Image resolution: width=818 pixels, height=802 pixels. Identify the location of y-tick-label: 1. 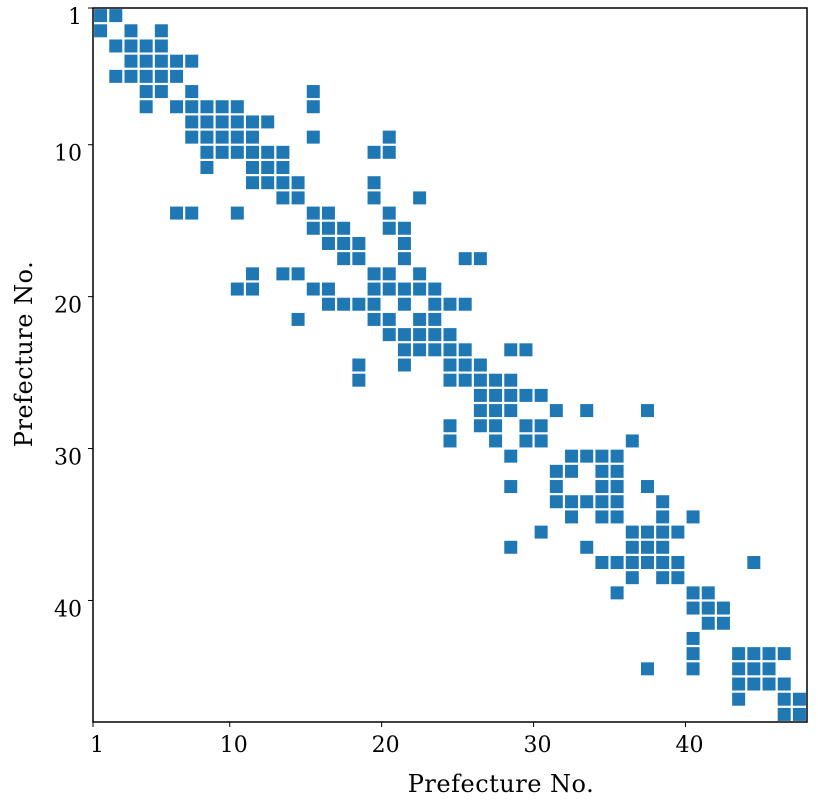
(75, 17).